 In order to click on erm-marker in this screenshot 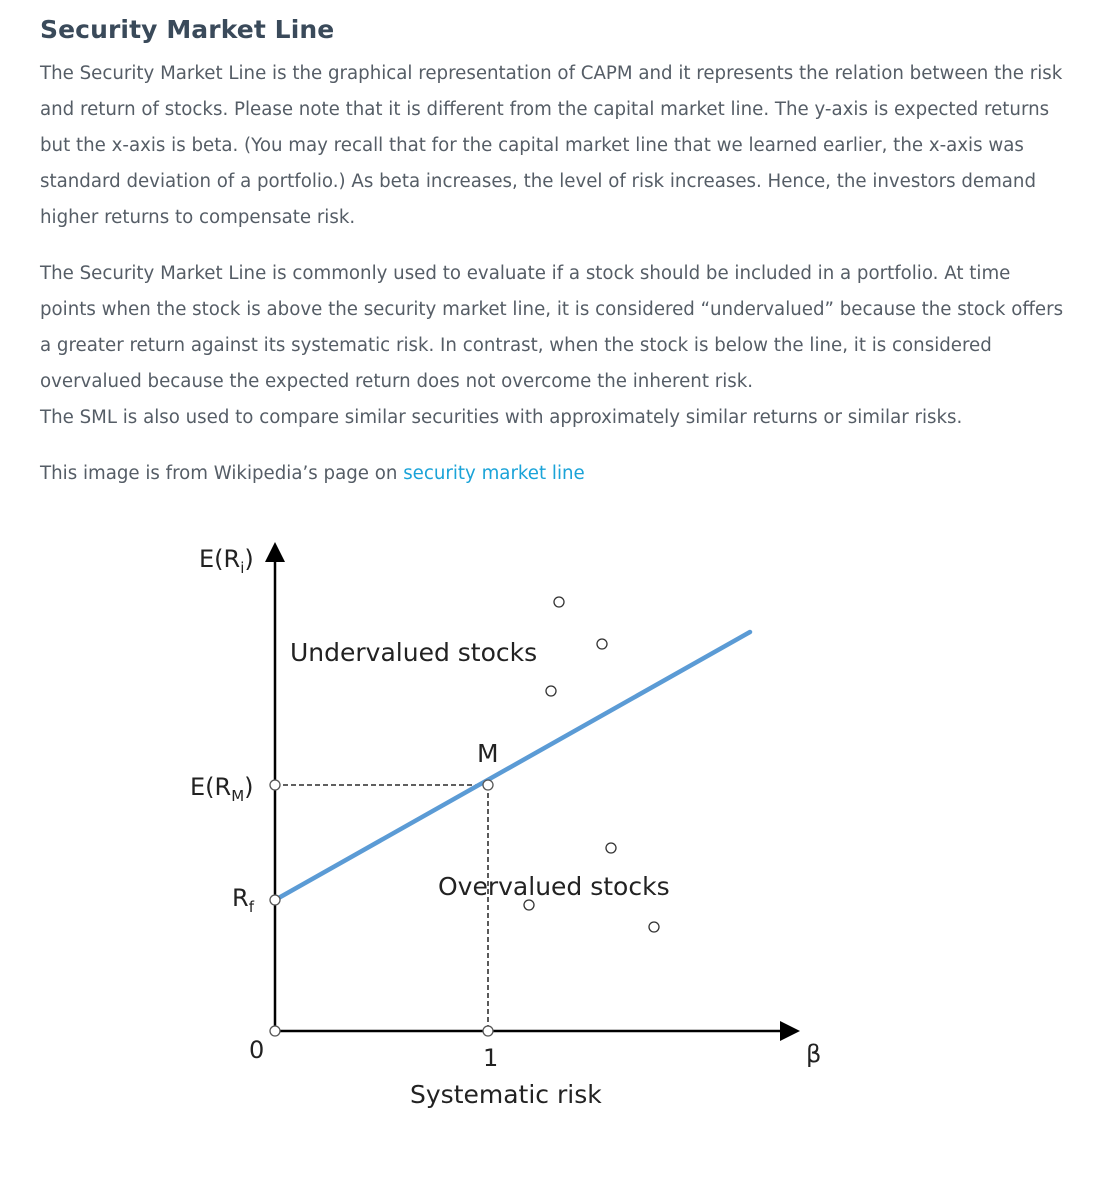, I will do `click(275, 785)`.